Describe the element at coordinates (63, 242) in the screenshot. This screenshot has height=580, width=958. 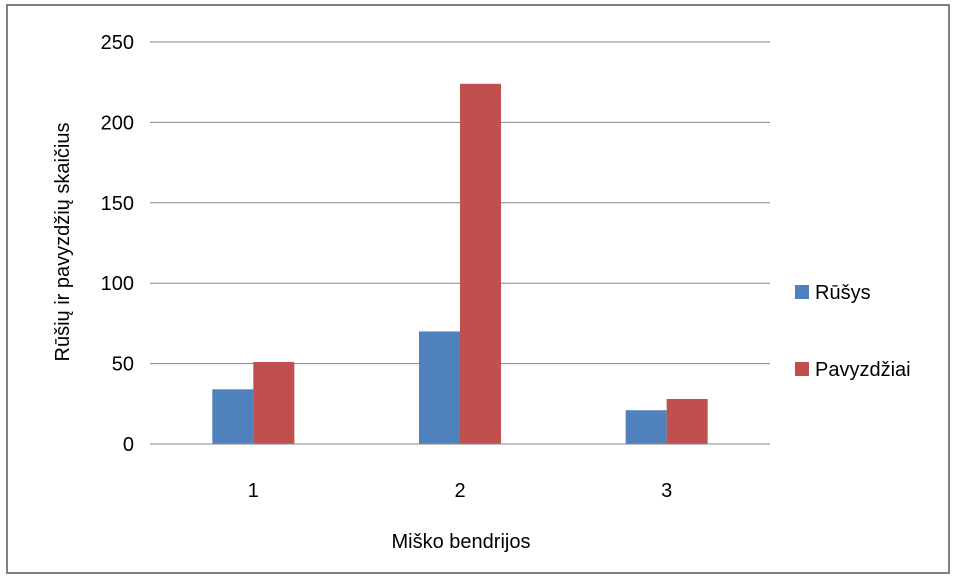
I see `y-axis-title: Rūšių ir pavyzdžių skaičius` at that location.